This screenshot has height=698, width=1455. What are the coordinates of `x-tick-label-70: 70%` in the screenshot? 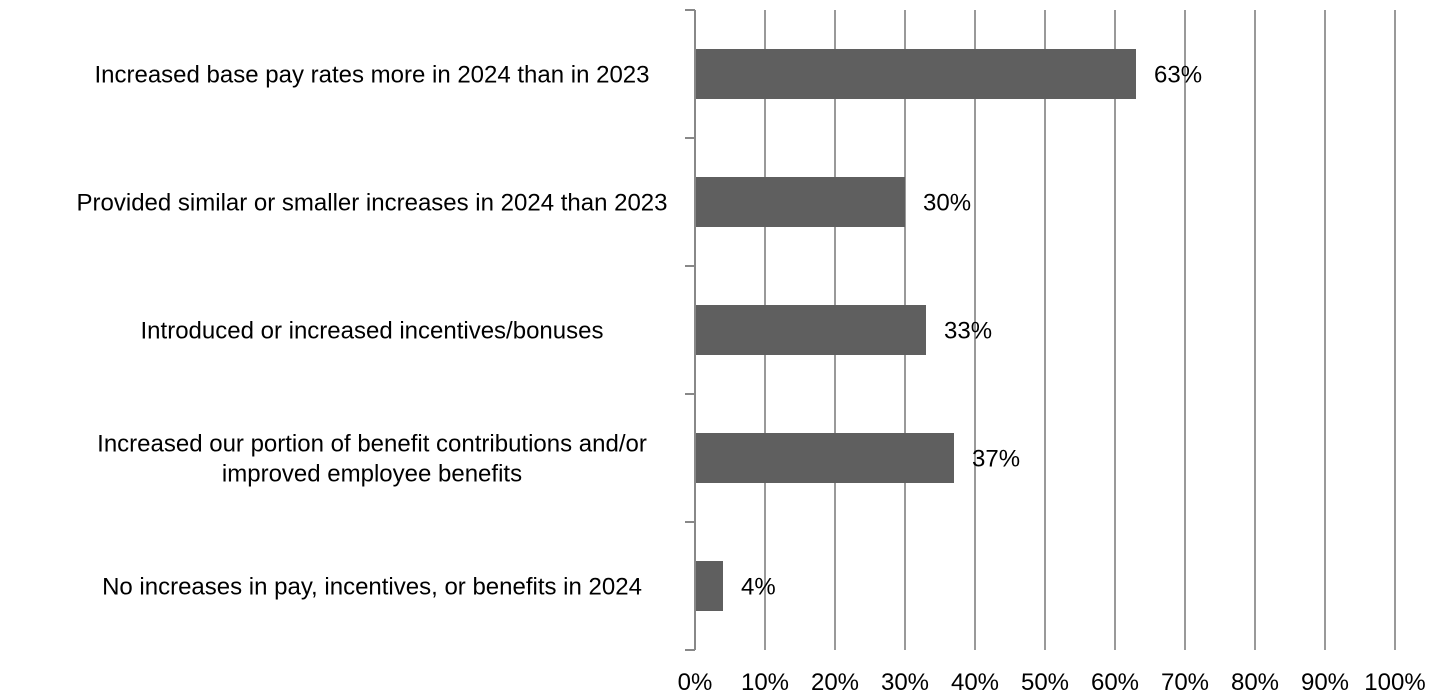 It's located at (1185, 682).